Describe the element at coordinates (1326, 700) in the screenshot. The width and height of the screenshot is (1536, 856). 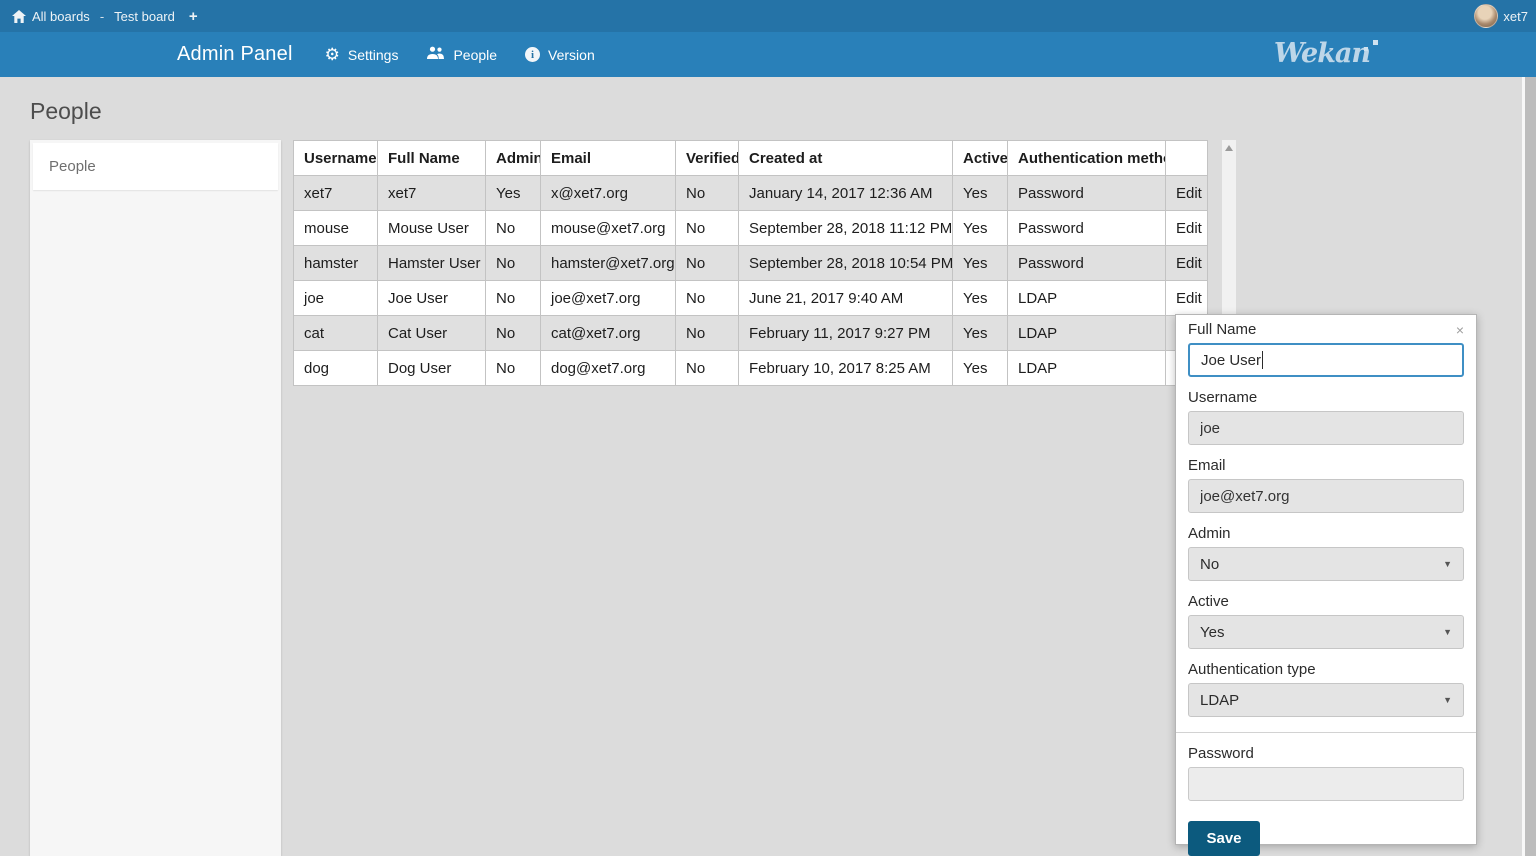
I see `auth-type-select: LDAP ▼` at that location.